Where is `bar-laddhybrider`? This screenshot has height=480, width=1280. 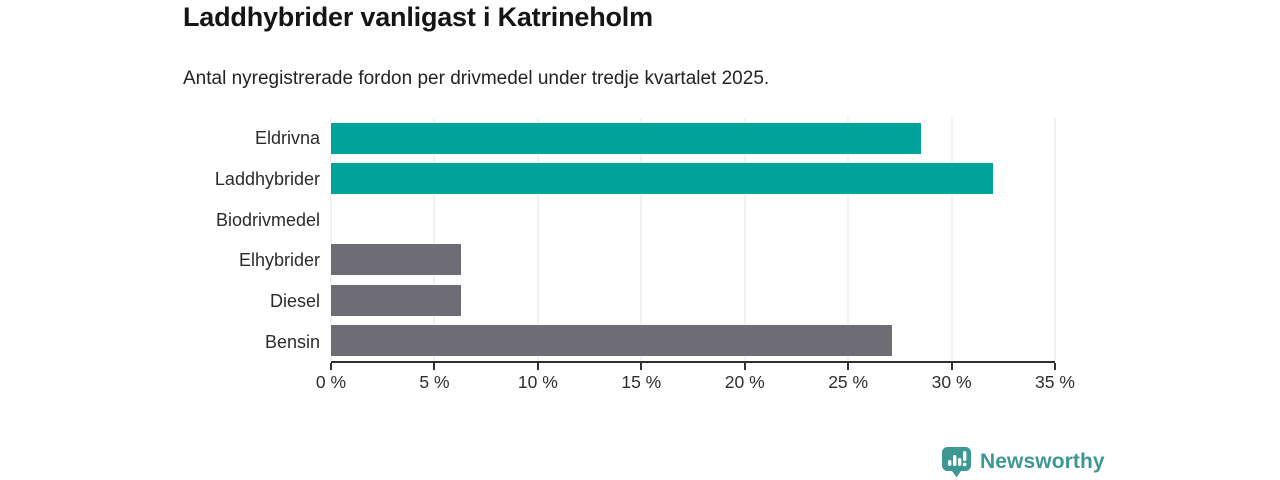 bar-laddhybrider is located at coordinates (662, 179).